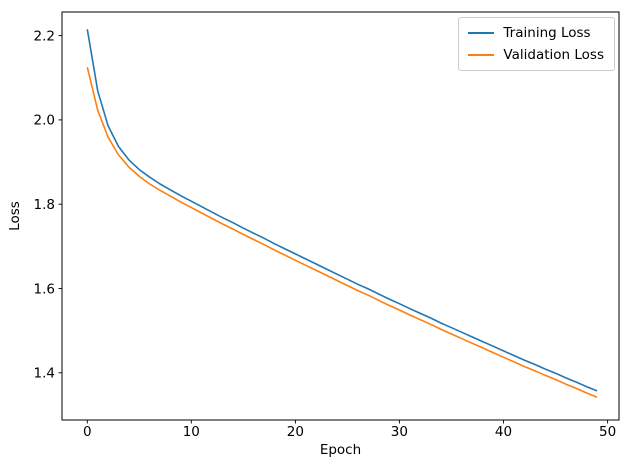  What do you see at coordinates (553, 55) in the screenshot?
I see `legend-label-validation-loss: Validation Loss` at bounding box center [553, 55].